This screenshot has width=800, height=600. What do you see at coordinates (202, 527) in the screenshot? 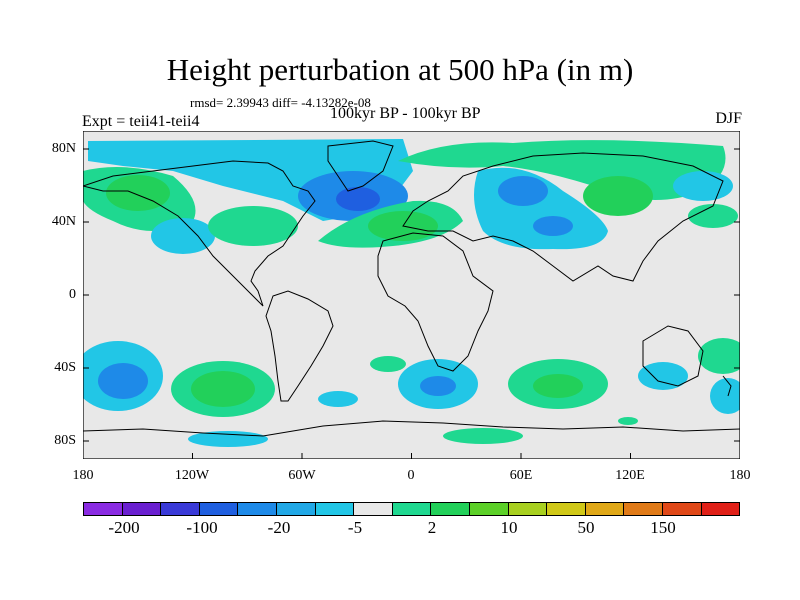
I see `colorbar-label: -100` at bounding box center [202, 527].